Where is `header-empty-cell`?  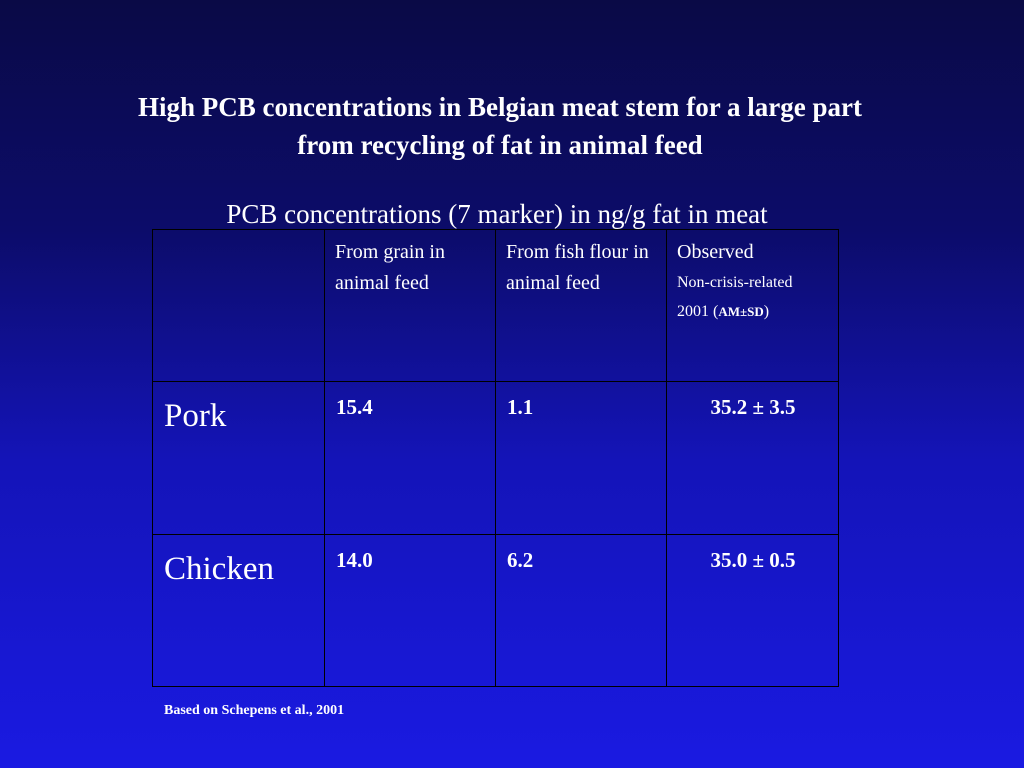
header-empty-cell is located at coordinates (238, 305).